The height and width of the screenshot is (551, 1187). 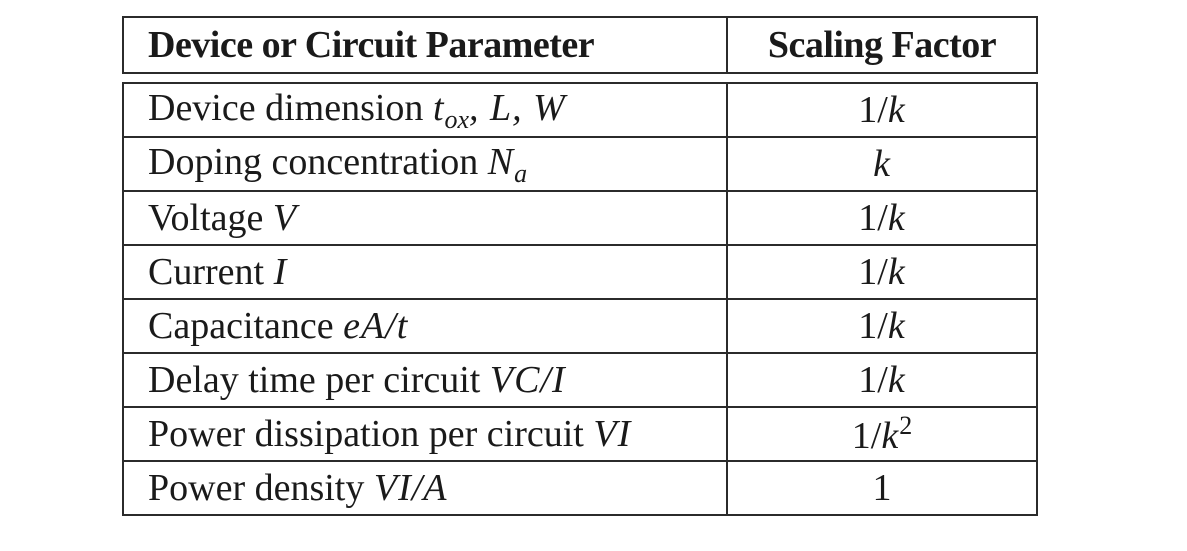 I want to click on parameter-math: I, so click(x=280, y=272).